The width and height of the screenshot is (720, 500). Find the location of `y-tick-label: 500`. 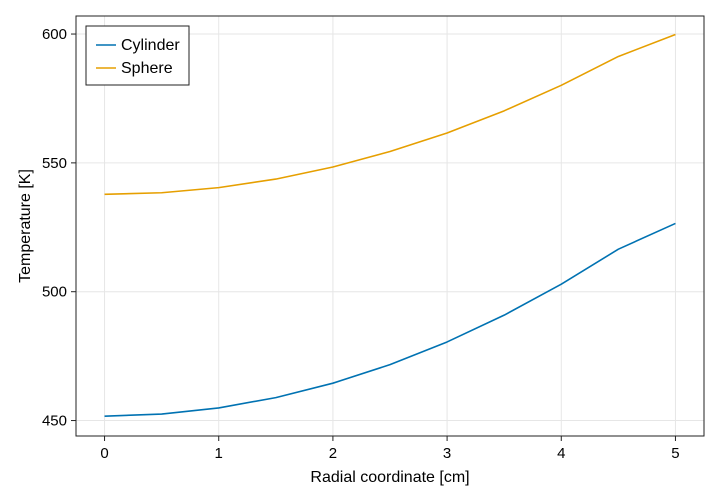

y-tick-label: 500 is located at coordinates (54, 292).